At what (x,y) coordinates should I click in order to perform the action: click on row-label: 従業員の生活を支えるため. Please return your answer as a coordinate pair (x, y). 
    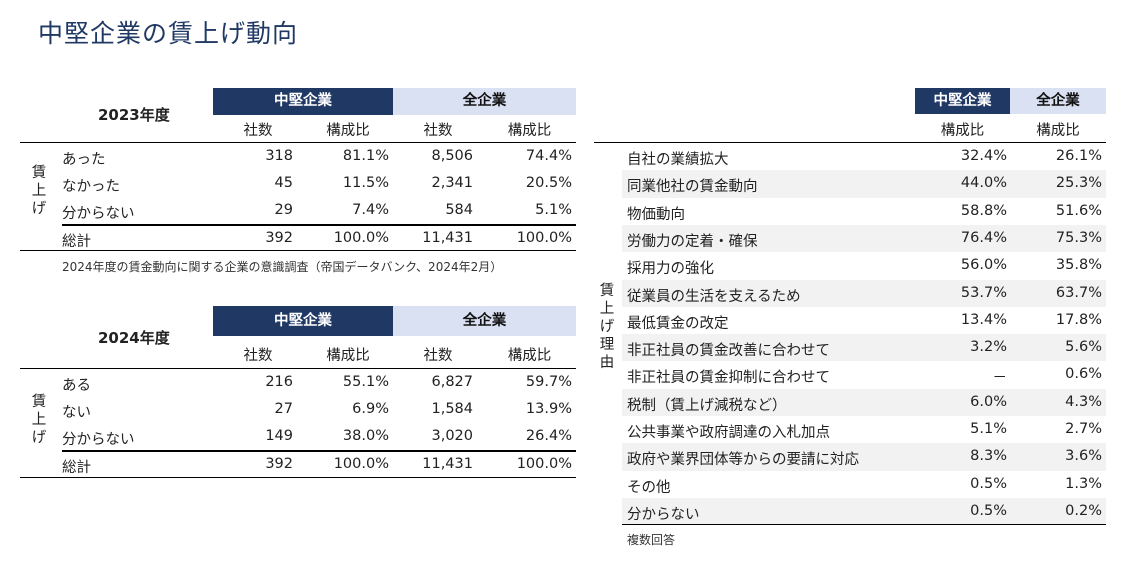
    Looking at the image, I should click on (714, 296).